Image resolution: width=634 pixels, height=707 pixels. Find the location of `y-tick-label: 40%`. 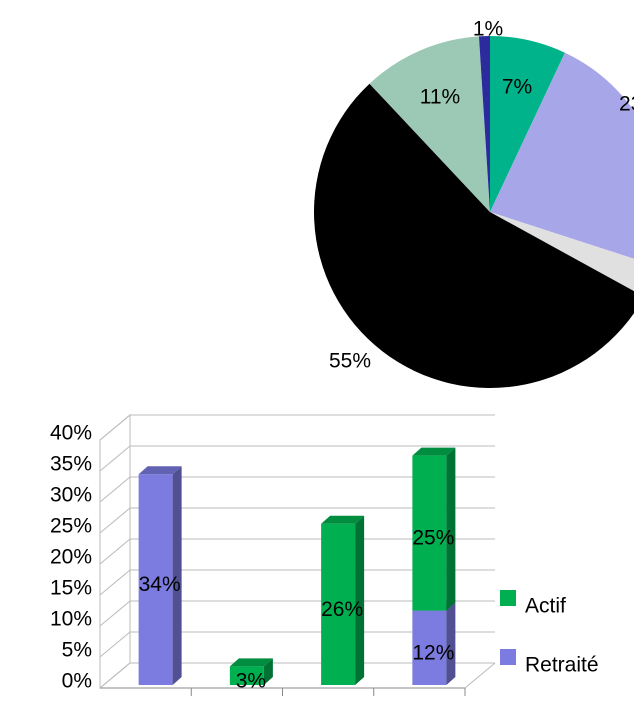

y-tick-label: 40% is located at coordinates (71, 433).